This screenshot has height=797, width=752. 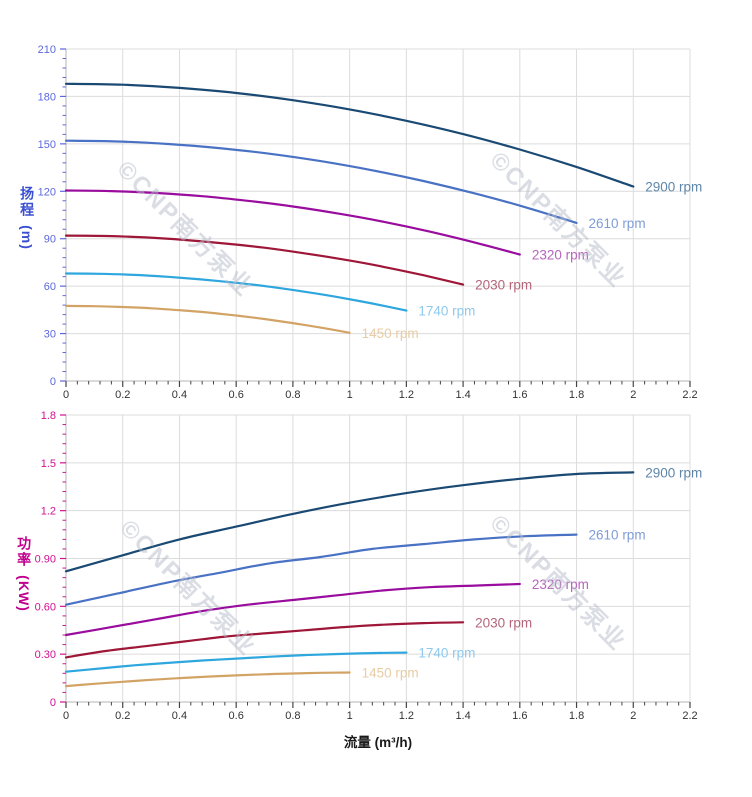 I want to click on head-y-tick-label: 60, so click(x=50, y=287).